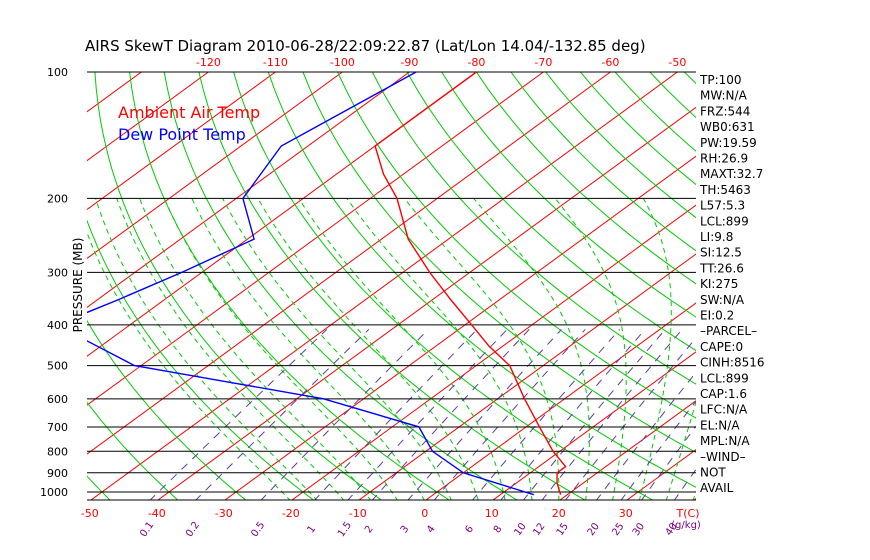 The image size is (870, 560). I want to click on stability-index: LFC:N/A, so click(724, 410).